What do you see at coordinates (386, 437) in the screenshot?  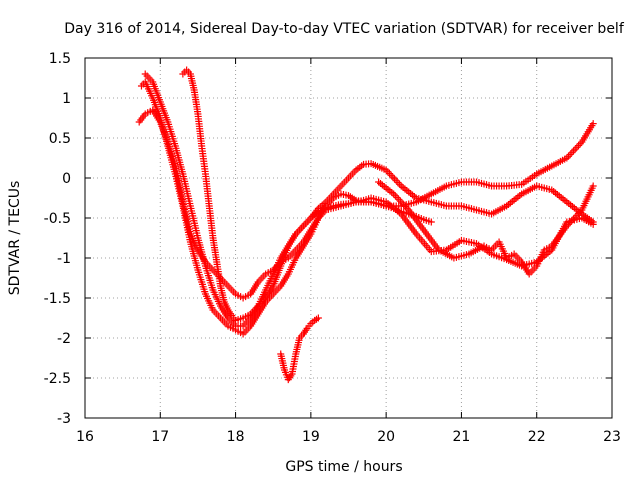 I see `x-tick-label: 20` at bounding box center [386, 437].